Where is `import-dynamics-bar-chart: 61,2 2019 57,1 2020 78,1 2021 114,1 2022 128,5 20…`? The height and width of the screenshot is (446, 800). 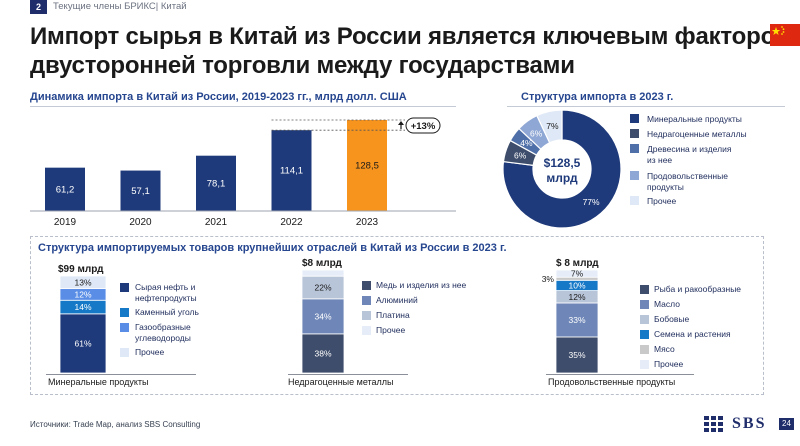
import-dynamics-bar-chart: 61,2 2019 57,1 2020 78,1 2021 114,1 2022 128,5 20… is located at coordinates (243, 172).